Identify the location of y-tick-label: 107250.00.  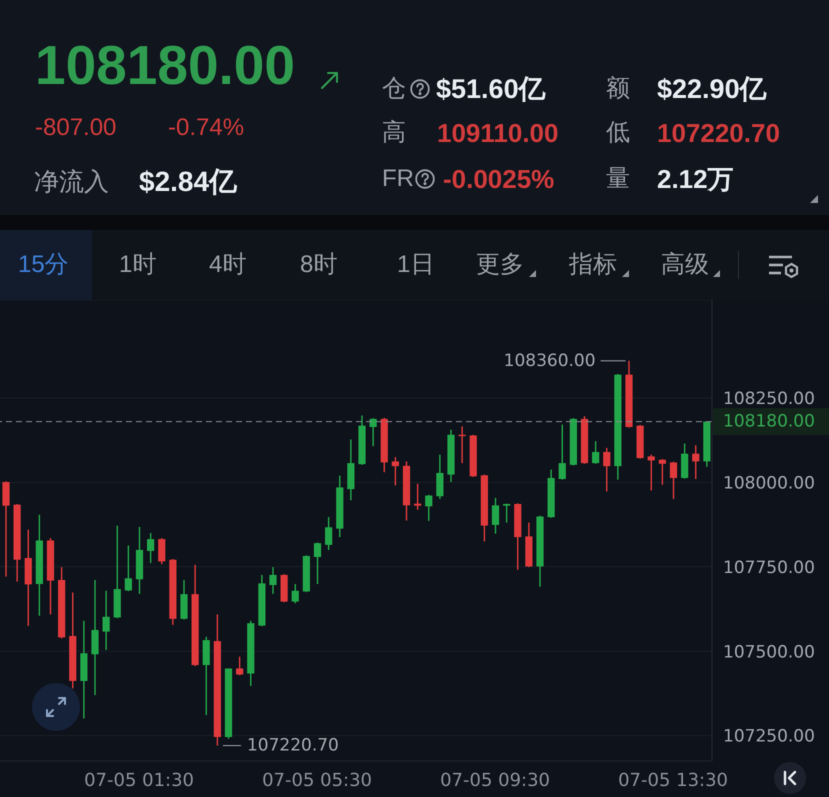
(769, 736).